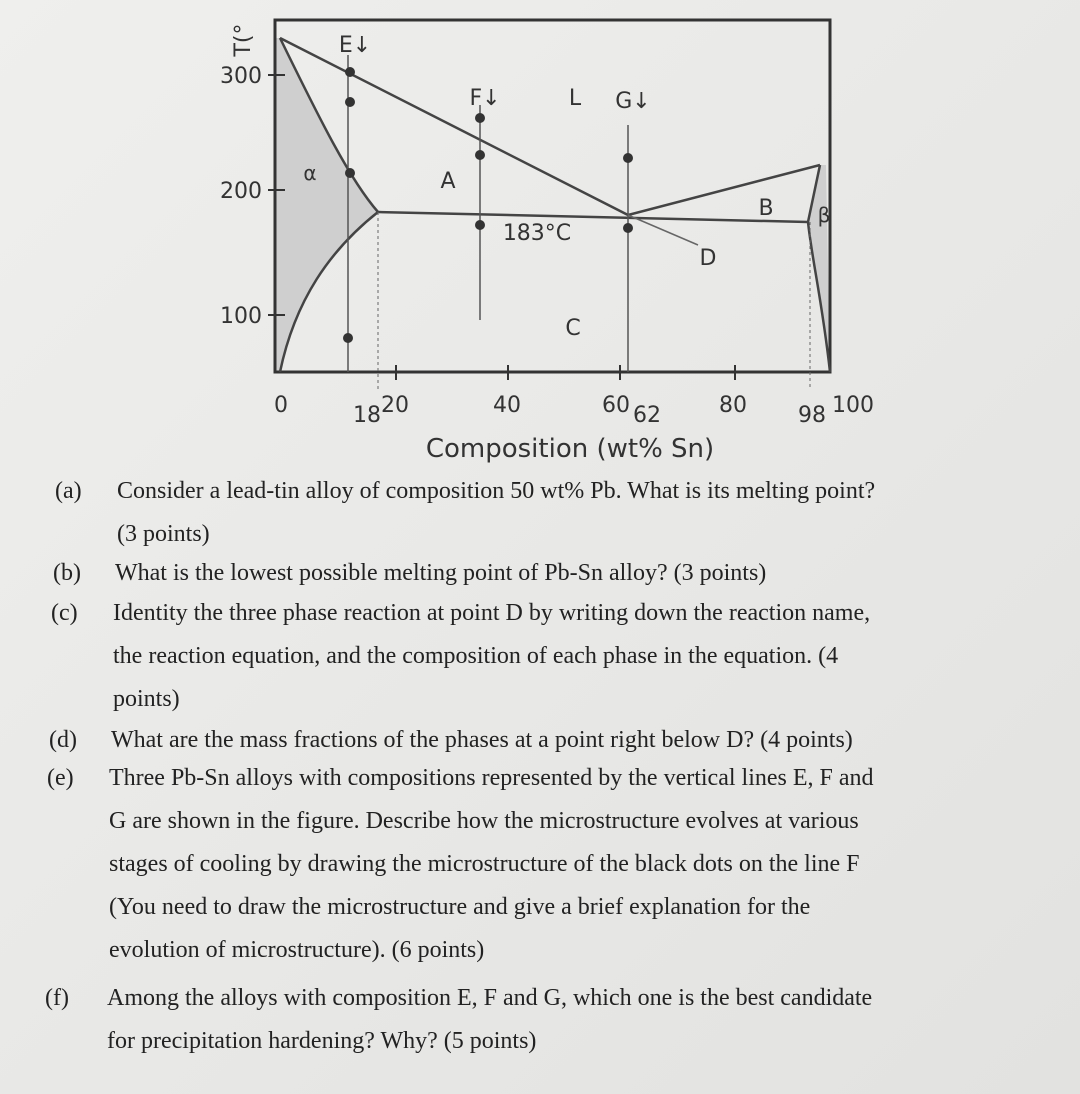 Image resolution: width=1080 pixels, height=1094 pixels. Describe the element at coordinates (326, 205) in the screenshot. I see `alpha-region` at that location.